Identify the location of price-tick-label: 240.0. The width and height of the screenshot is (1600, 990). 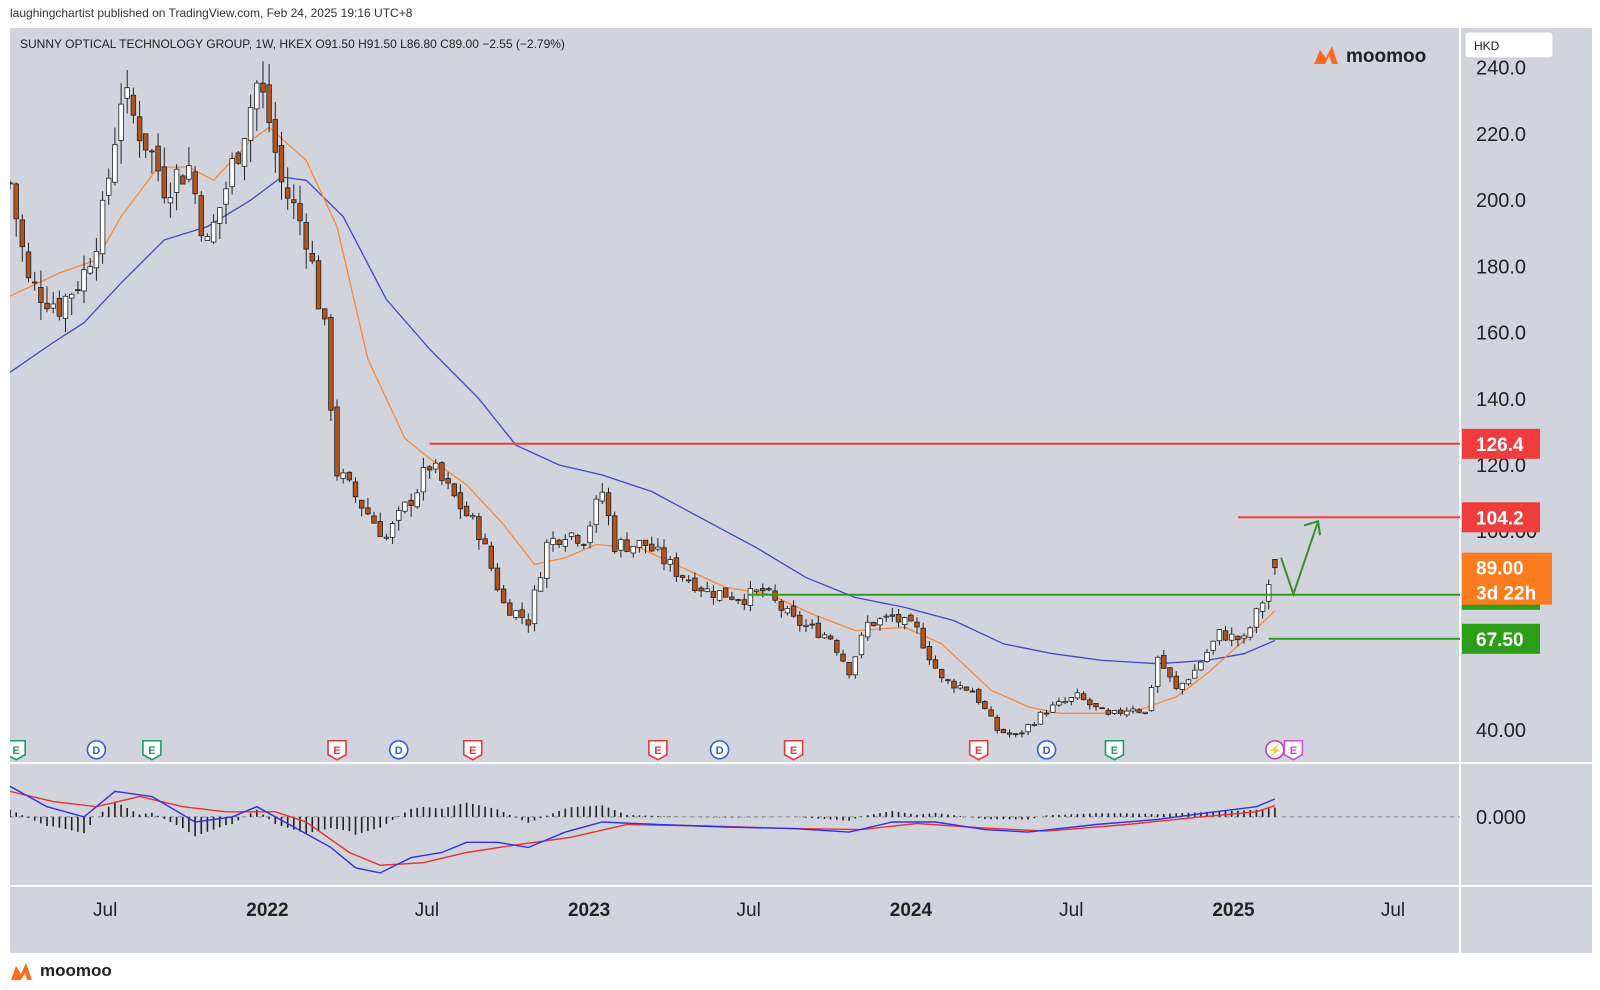
(1501, 69).